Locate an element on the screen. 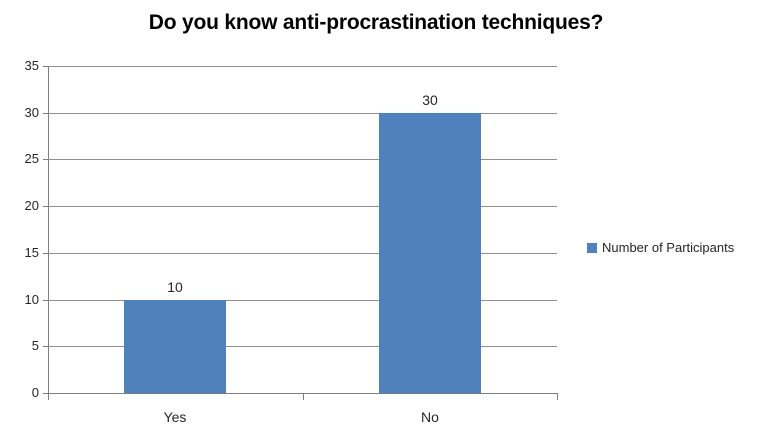 Image resolution: width=765 pixels, height=441 pixels. legend-swatch is located at coordinates (592, 247).